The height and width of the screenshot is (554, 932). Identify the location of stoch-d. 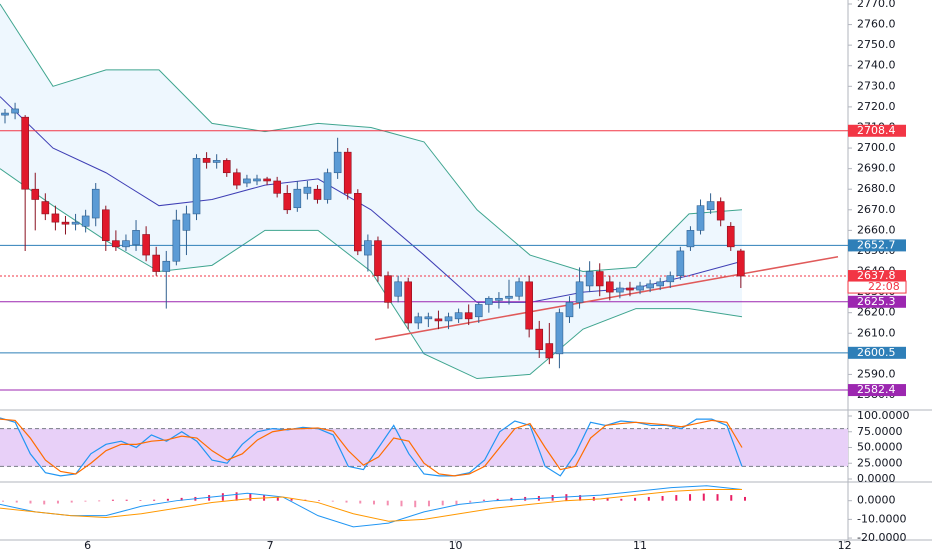
(371, 447).